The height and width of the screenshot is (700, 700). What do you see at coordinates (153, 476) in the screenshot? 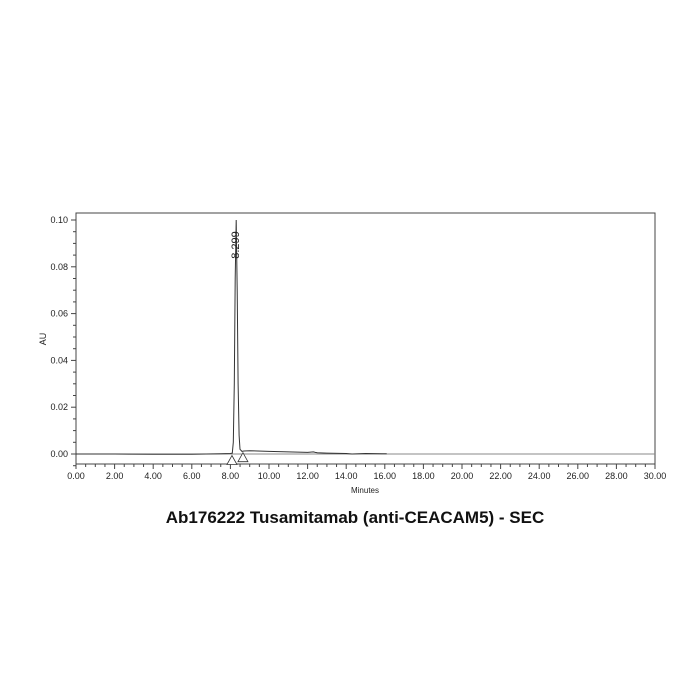
I see `x-tick-label: 4.00` at bounding box center [153, 476].